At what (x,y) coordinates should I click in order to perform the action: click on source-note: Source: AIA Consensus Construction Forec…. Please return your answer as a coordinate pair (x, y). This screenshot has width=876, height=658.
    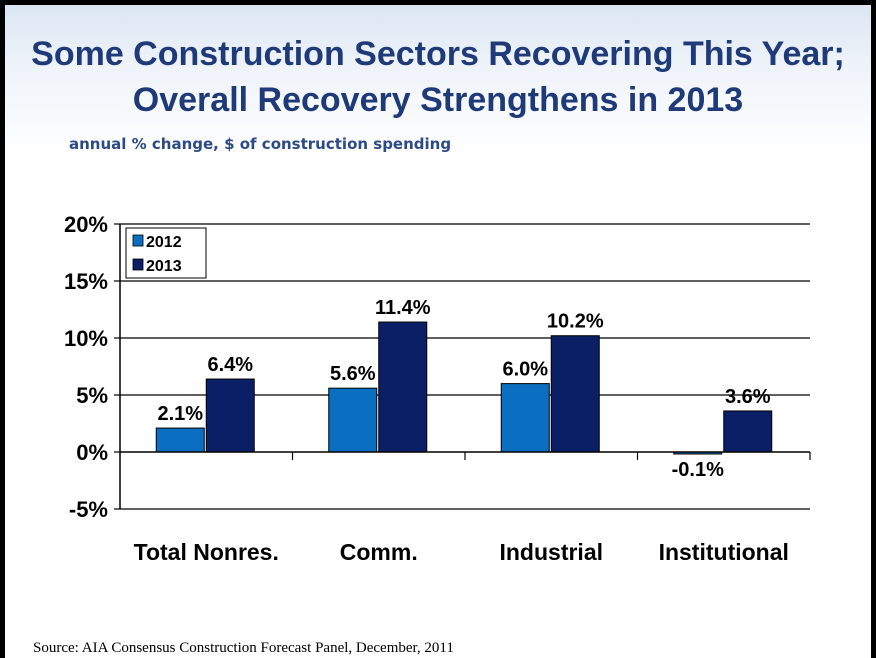
    Looking at the image, I should click on (243, 648).